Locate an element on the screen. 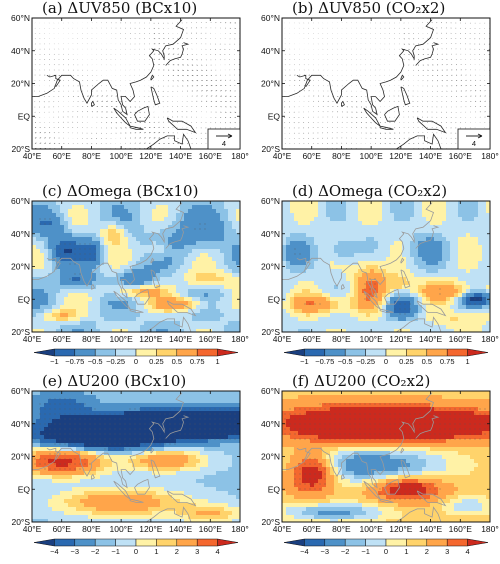 This screenshot has height=564, width=500. colorbar-segment is located at coordinates (85, 352).